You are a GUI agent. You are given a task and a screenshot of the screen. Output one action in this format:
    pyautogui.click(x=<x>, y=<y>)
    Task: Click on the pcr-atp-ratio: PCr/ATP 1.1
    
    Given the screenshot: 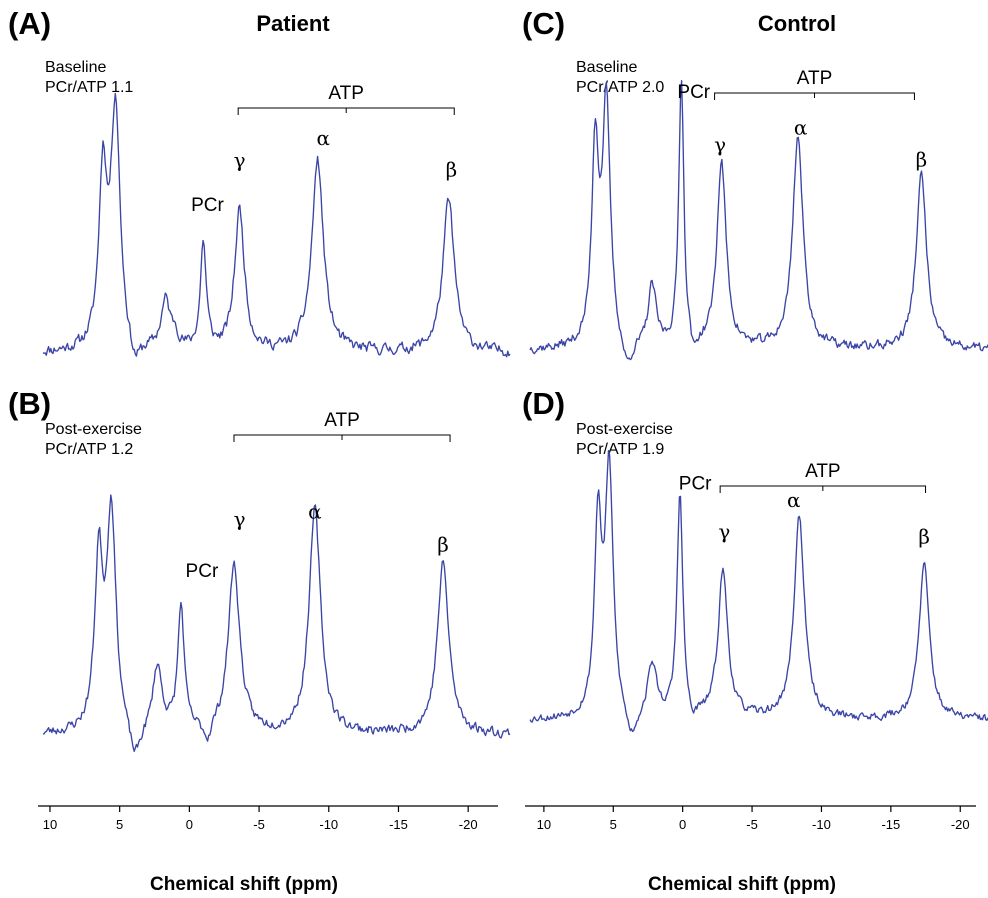 What is the action you would take?
    pyautogui.click(x=89, y=87)
    